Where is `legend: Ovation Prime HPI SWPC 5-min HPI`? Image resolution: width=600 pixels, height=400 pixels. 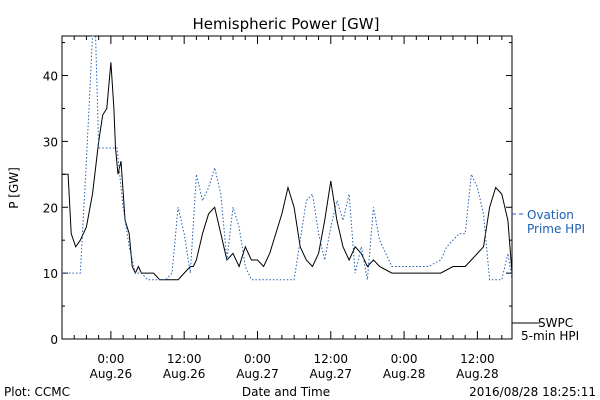
legend: Ovation Prime HPI SWPC 5-min HPI is located at coordinates (548, 275).